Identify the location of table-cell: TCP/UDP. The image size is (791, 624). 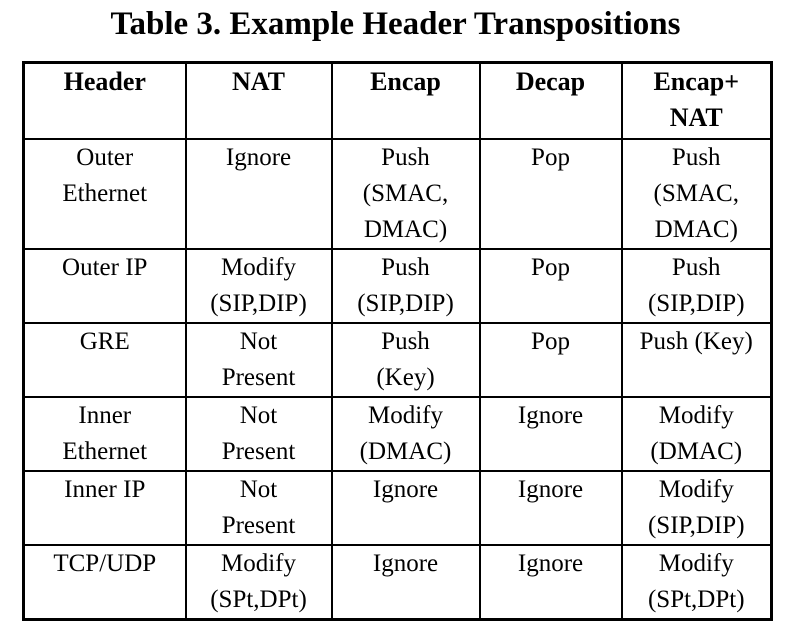
(104, 582).